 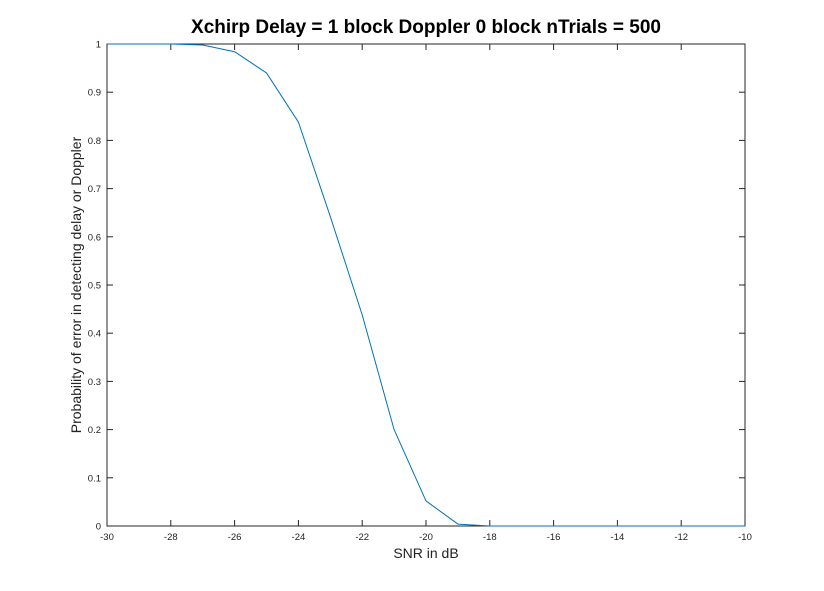 I want to click on y-tick-label: 0.5, so click(x=94, y=286).